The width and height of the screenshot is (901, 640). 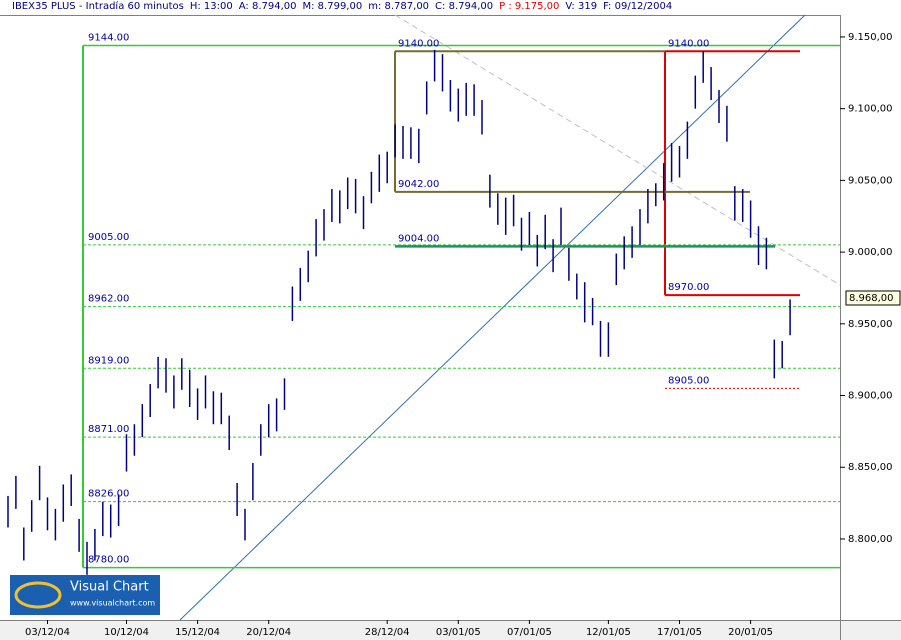 I want to click on x-axis-panel, so click(x=450, y=630).